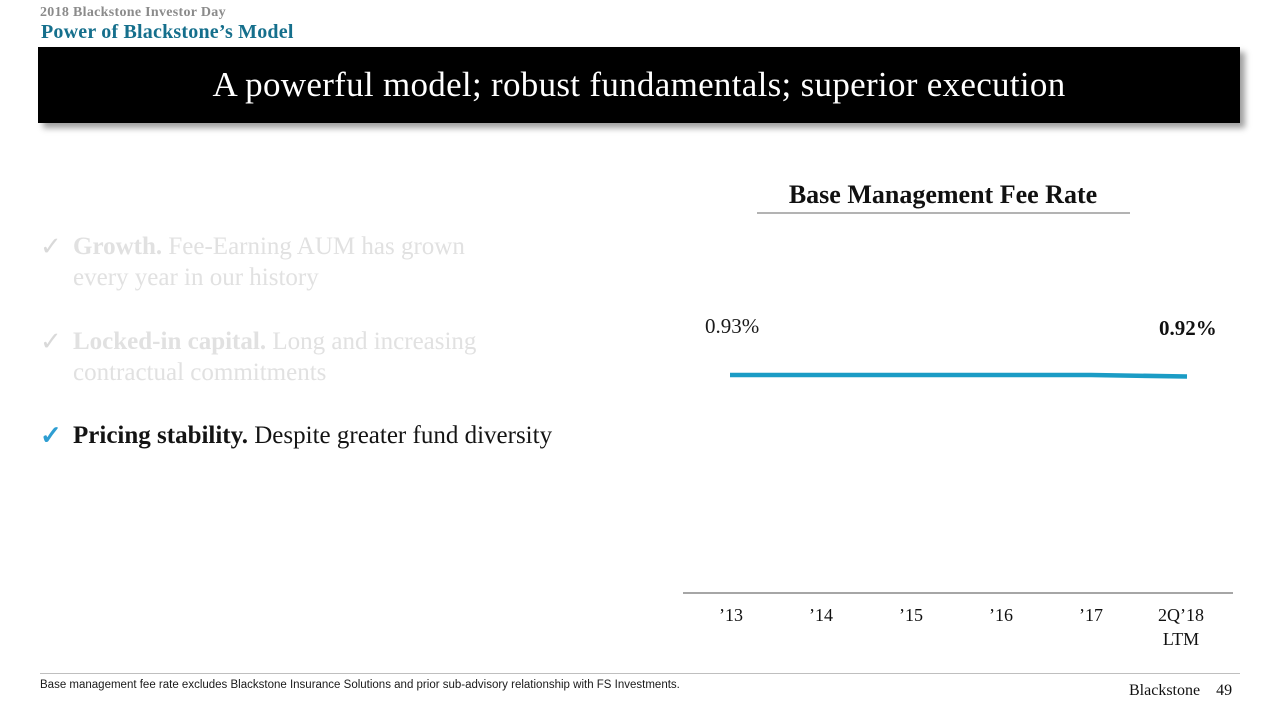  What do you see at coordinates (1091, 615) in the screenshot?
I see `x-tick-17: ’17` at bounding box center [1091, 615].